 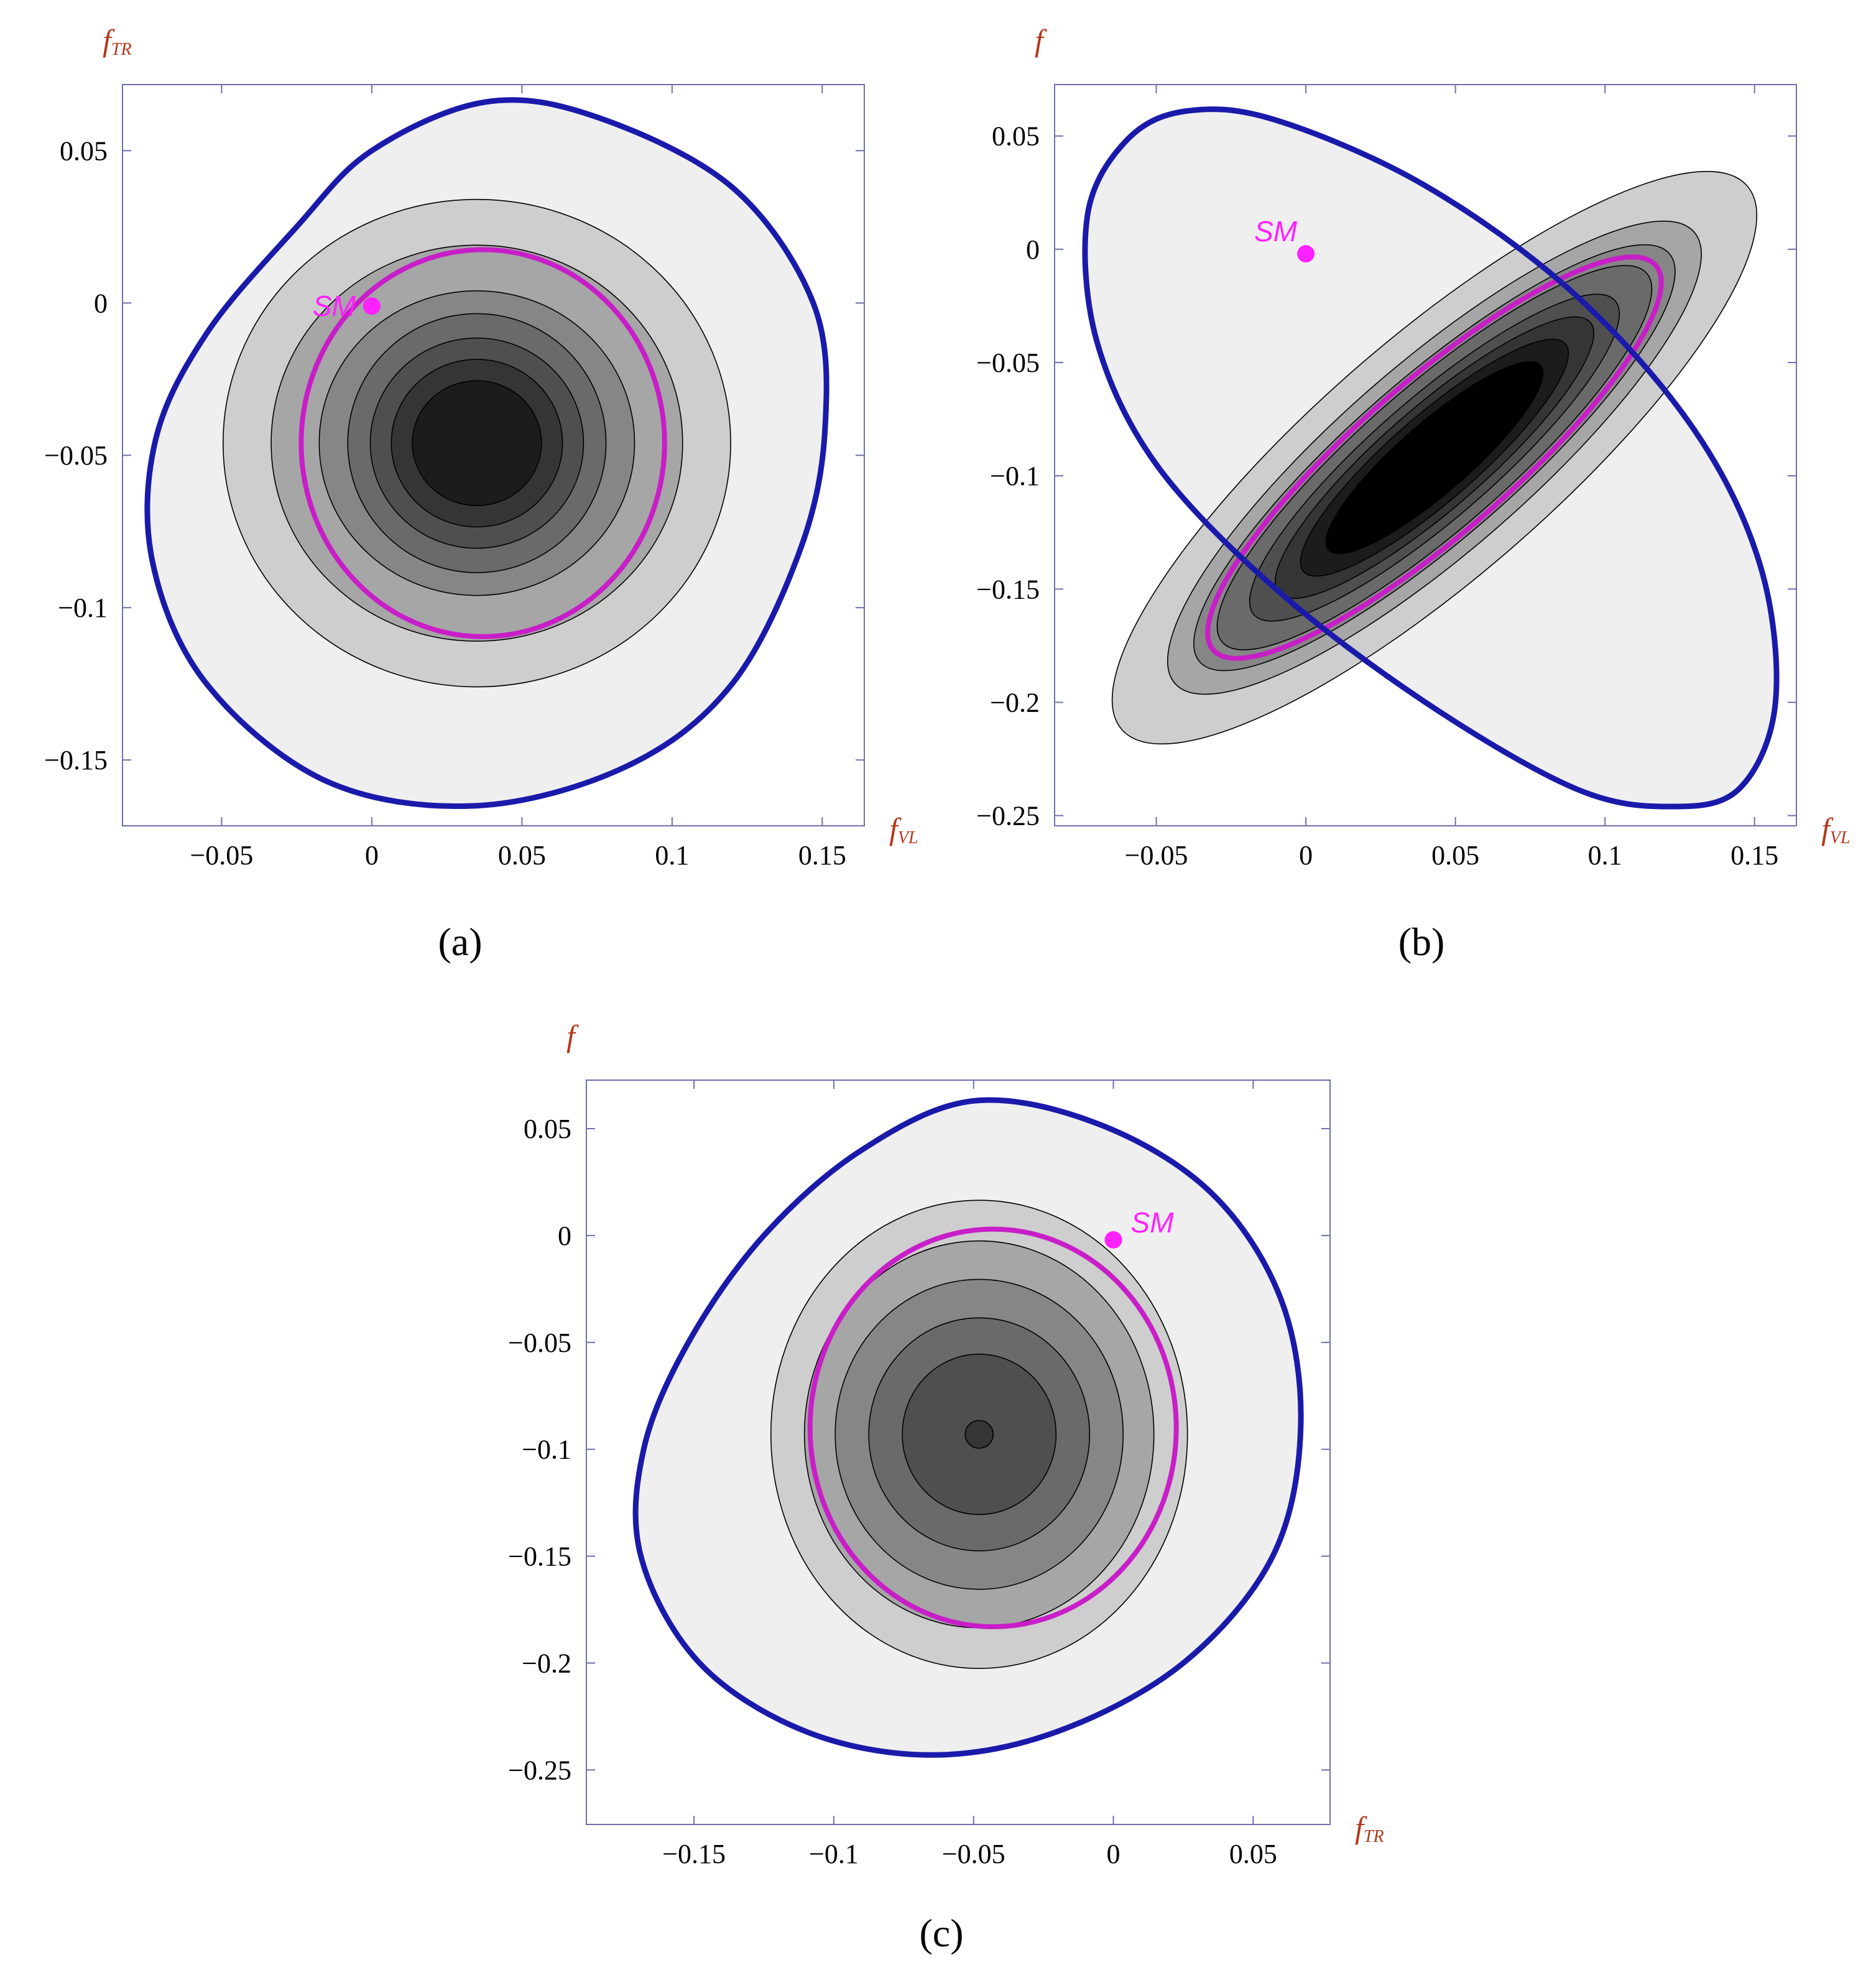 What do you see at coordinates (1114, 1854) in the screenshot?
I see `x-tick-label-c-3: 0` at bounding box center [1114, 1854].